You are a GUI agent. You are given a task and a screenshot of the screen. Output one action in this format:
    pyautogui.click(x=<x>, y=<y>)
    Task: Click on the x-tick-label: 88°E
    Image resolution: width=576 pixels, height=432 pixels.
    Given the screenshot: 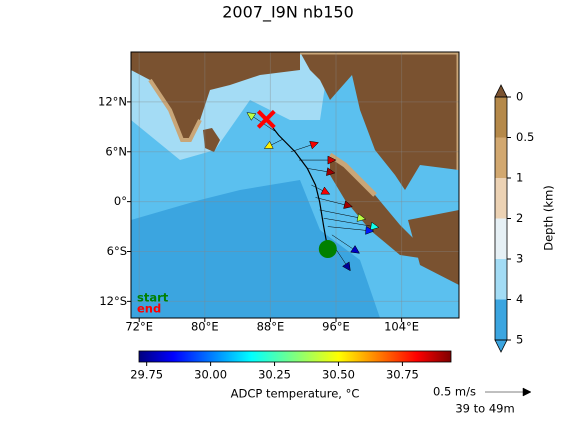 What is the action you would take?
    pyautogui.click(x=271, y=327)
    